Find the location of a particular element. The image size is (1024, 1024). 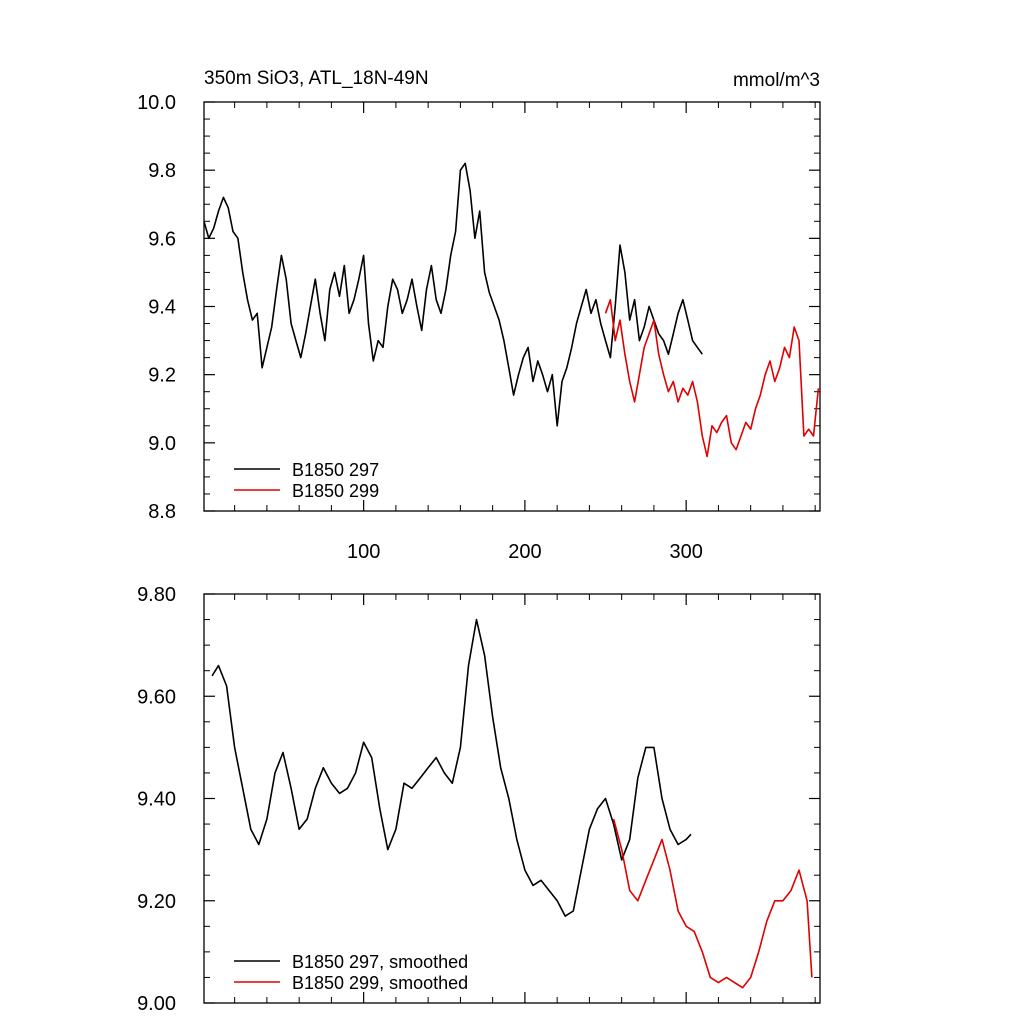

y-tick-label: 9.60 is located at coordinates (156, 697).